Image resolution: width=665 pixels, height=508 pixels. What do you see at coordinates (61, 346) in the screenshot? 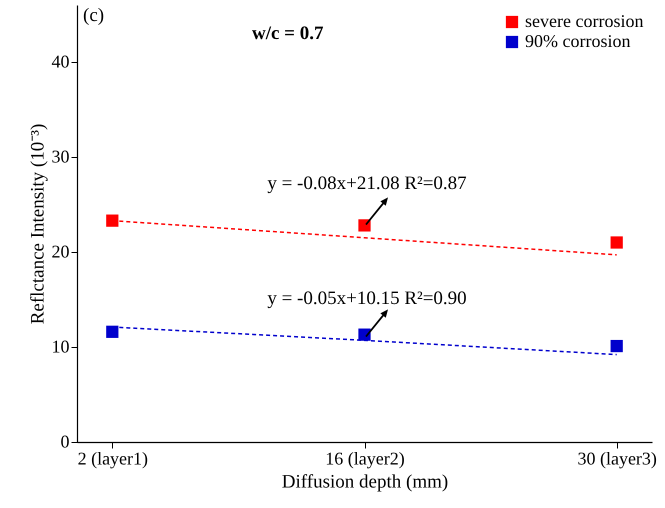
I see `y-tick-label: 10` at bounding box center [61, 346].